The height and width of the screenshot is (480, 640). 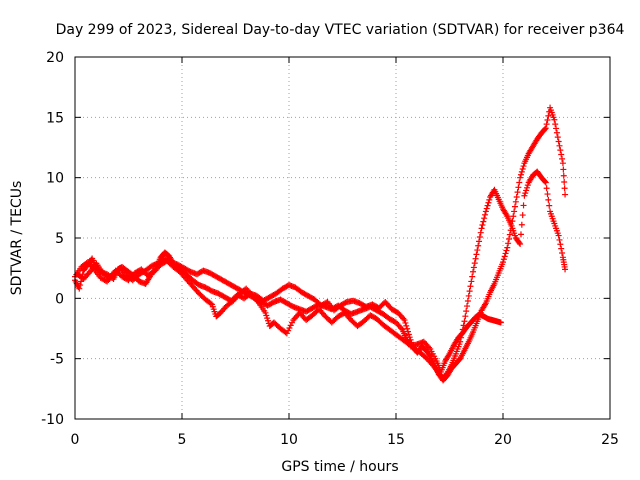 I want to click on y-tick-label: 5, so click(x=59, y=239).